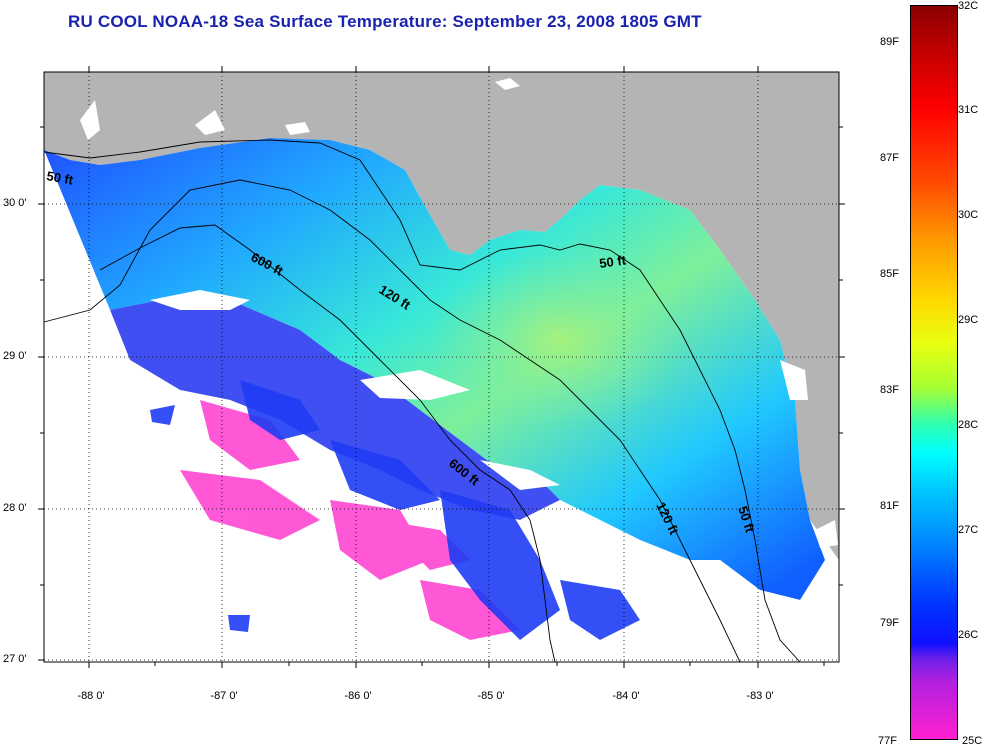 The image size is (992, 754). What do you see at coordinates (889, 274) in the screenshot?
I see `colorbar-fahrenheit-label: 85F` at bounding box center [889, 274].